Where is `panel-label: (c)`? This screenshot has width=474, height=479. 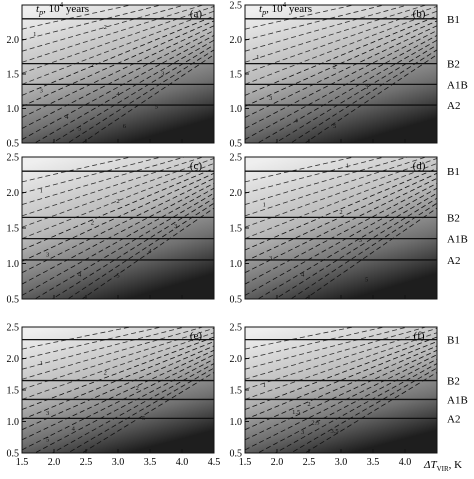
panel-label: (c) is located at coordinates (196, 166).